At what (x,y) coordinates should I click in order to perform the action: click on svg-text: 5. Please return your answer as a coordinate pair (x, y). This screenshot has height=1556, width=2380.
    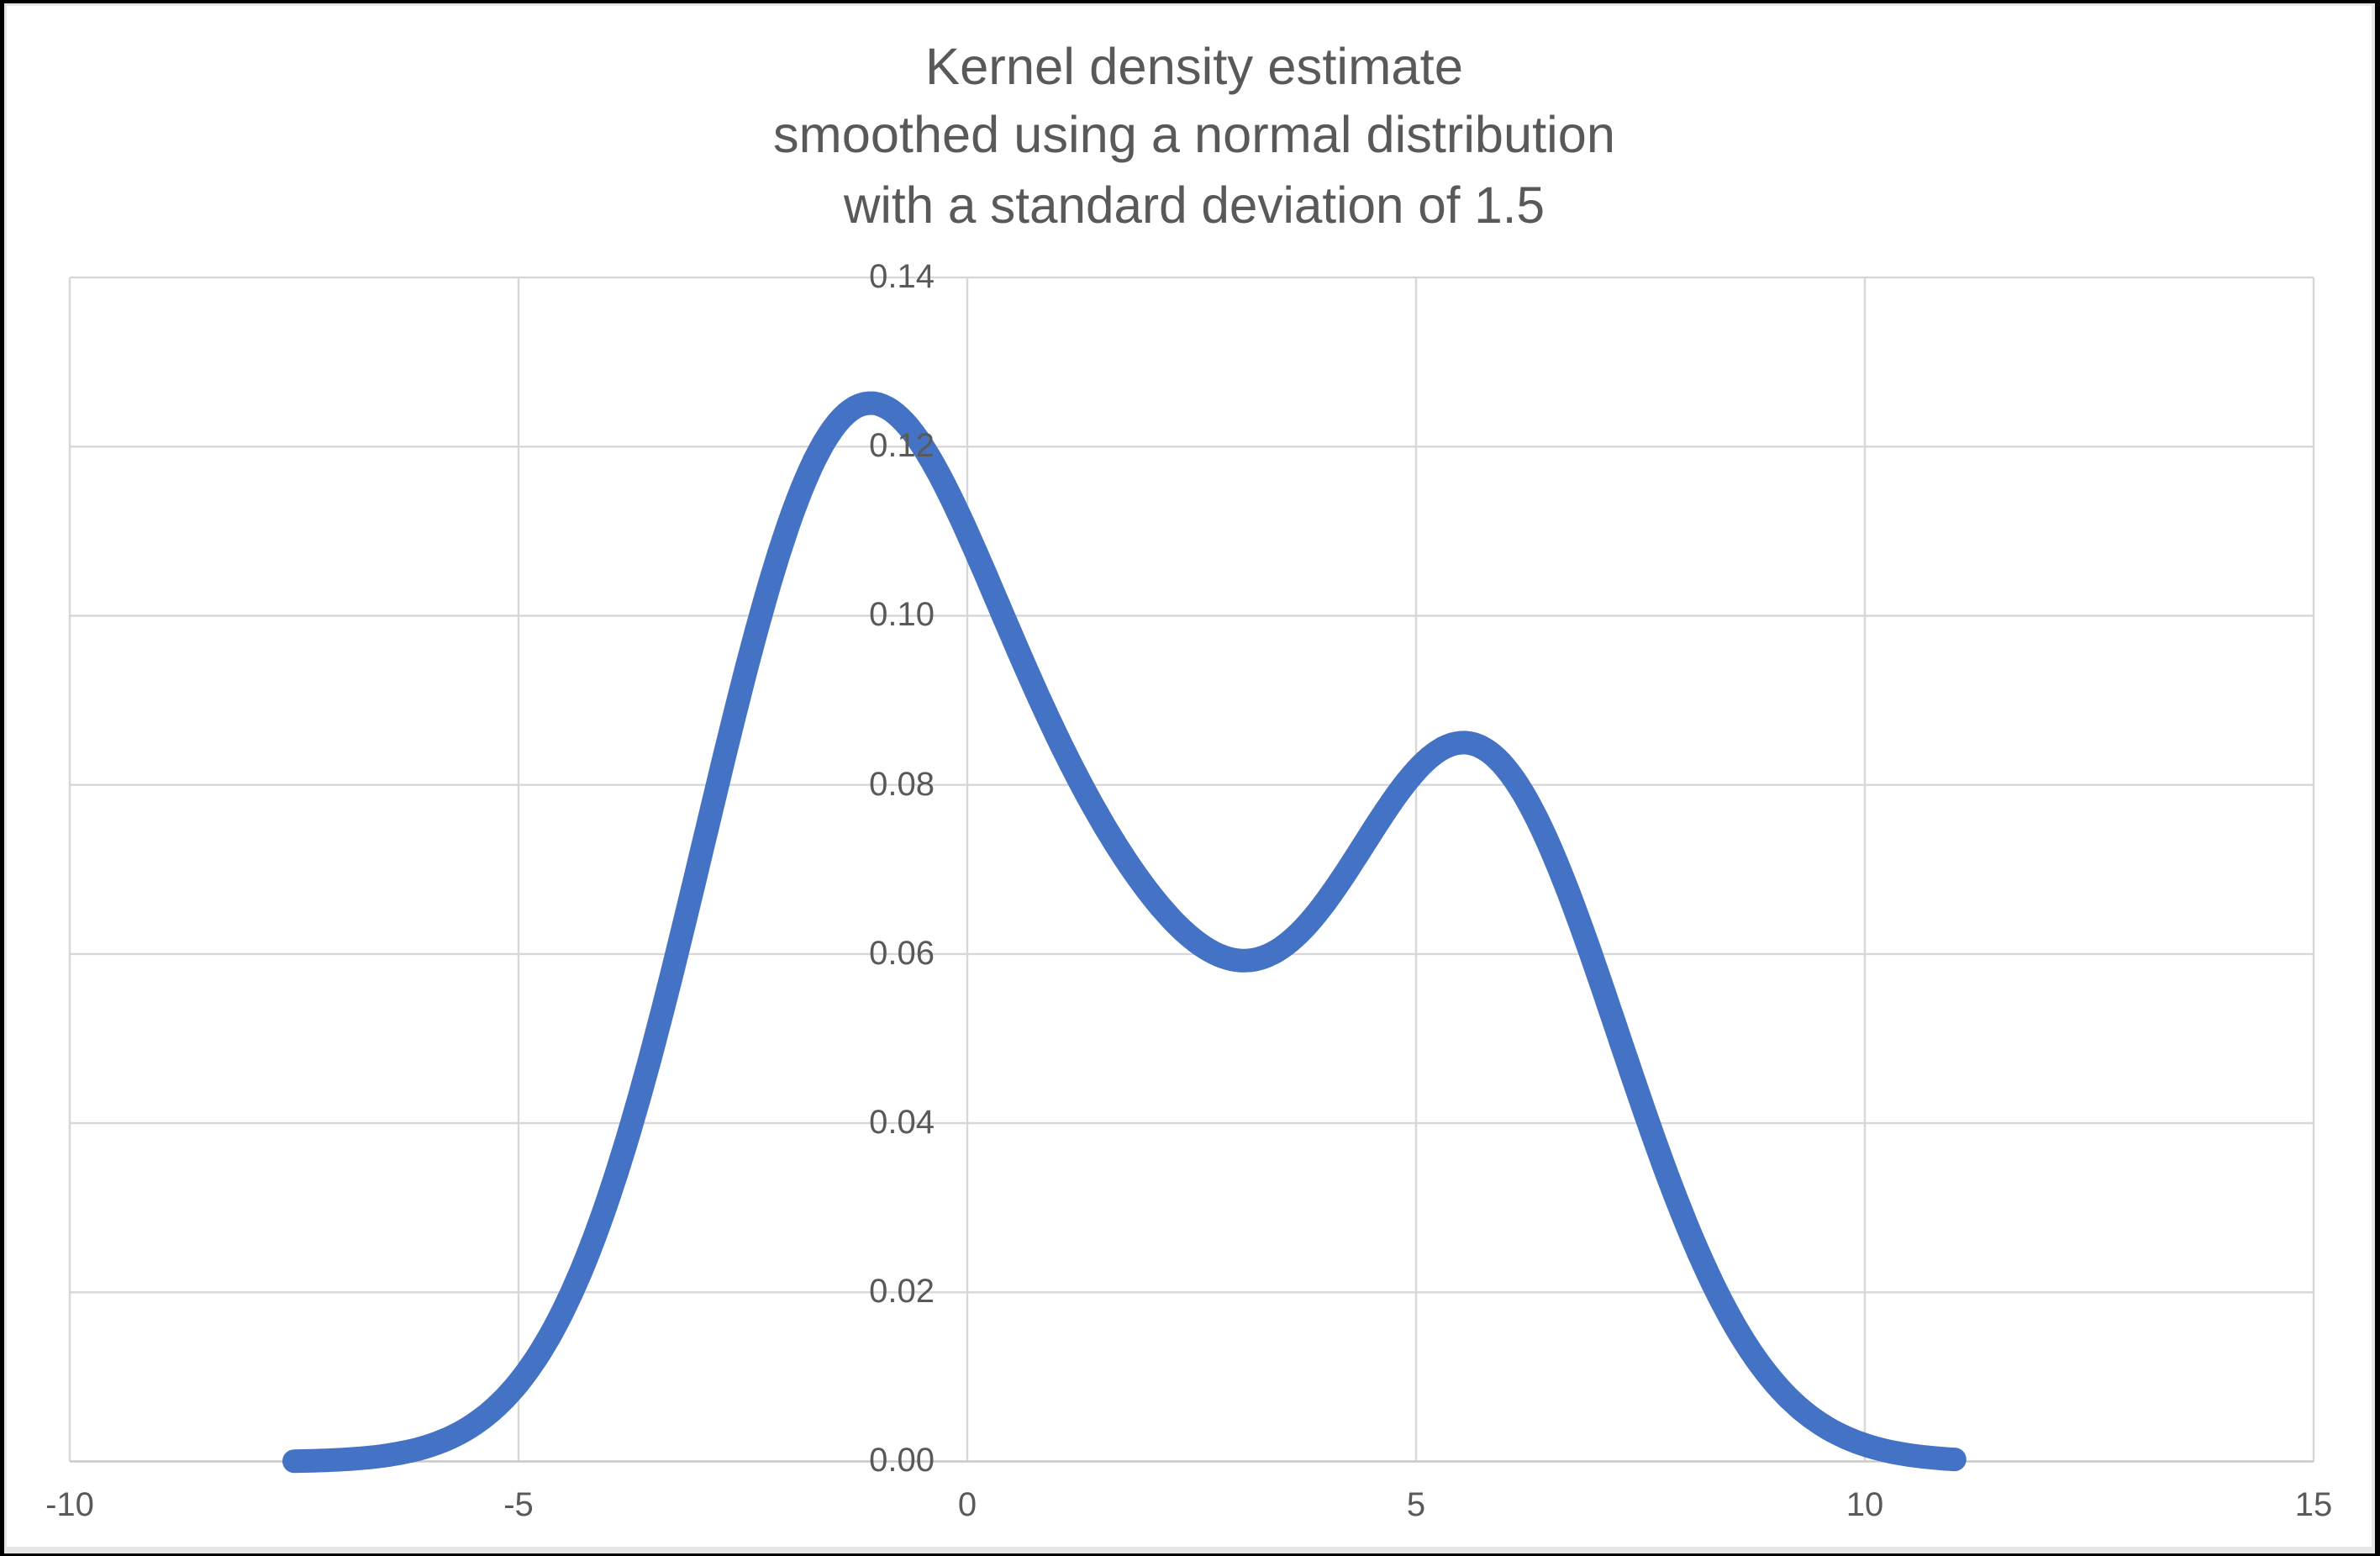
    Looking at the image, I should click on (1416, 1504).